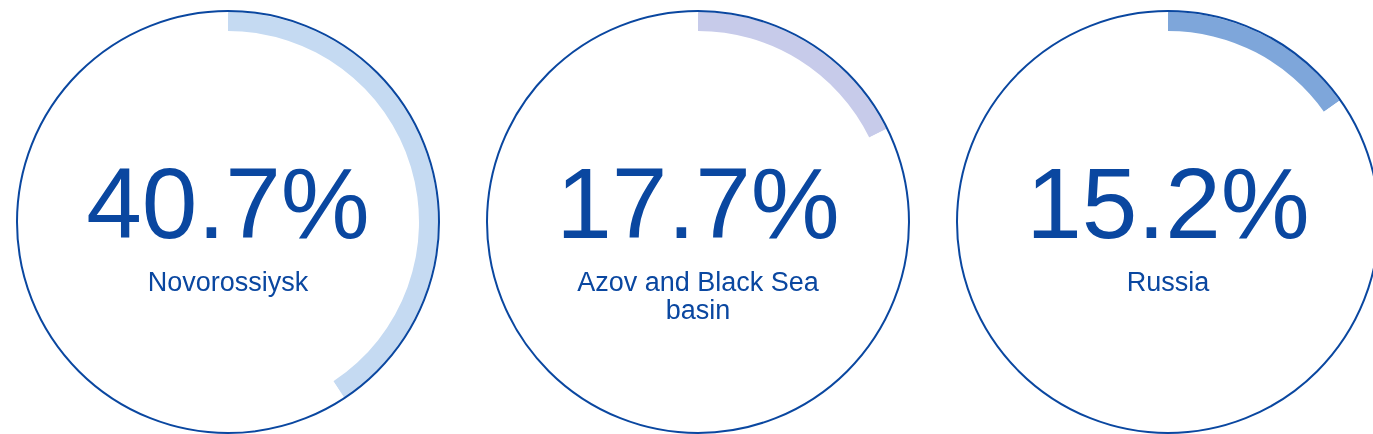  Describe the element at coordinates (1168, 282) in the screenshot. I see `slice-label: Russia` at that location.